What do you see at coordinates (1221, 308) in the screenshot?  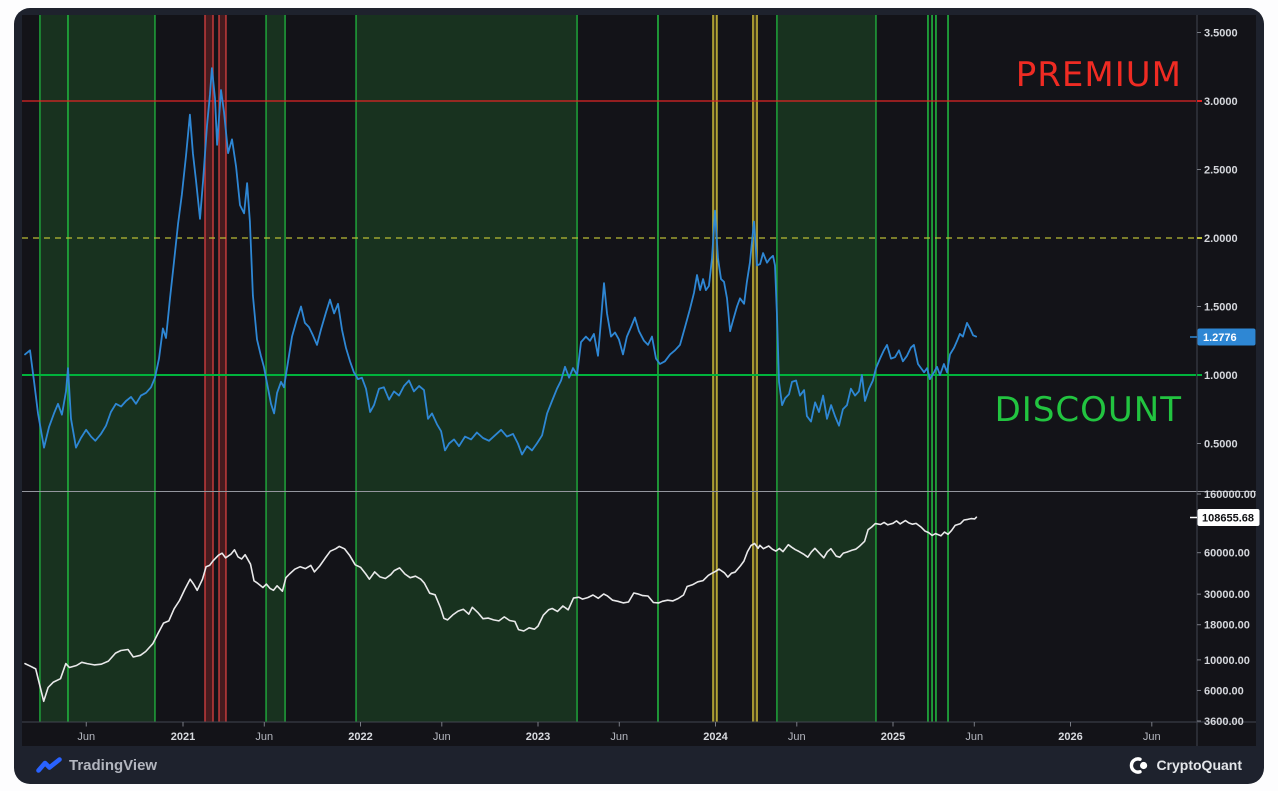 I see `svg-text: 1.5000` at bounding box center [1221, 308].